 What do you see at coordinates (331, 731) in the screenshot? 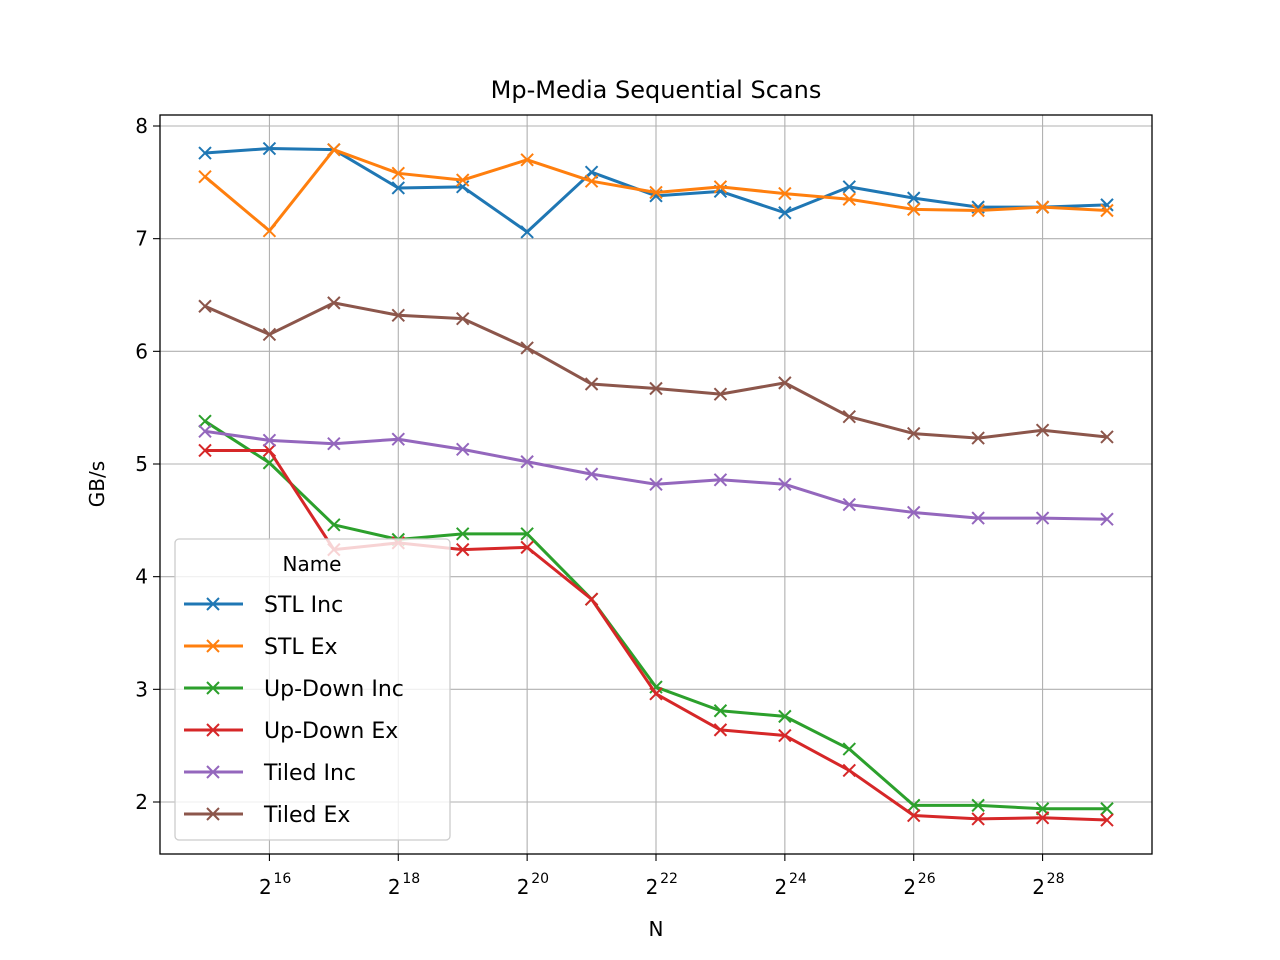
I see `legend-label: Up-Down Ex` at bounding box center [331, 731].